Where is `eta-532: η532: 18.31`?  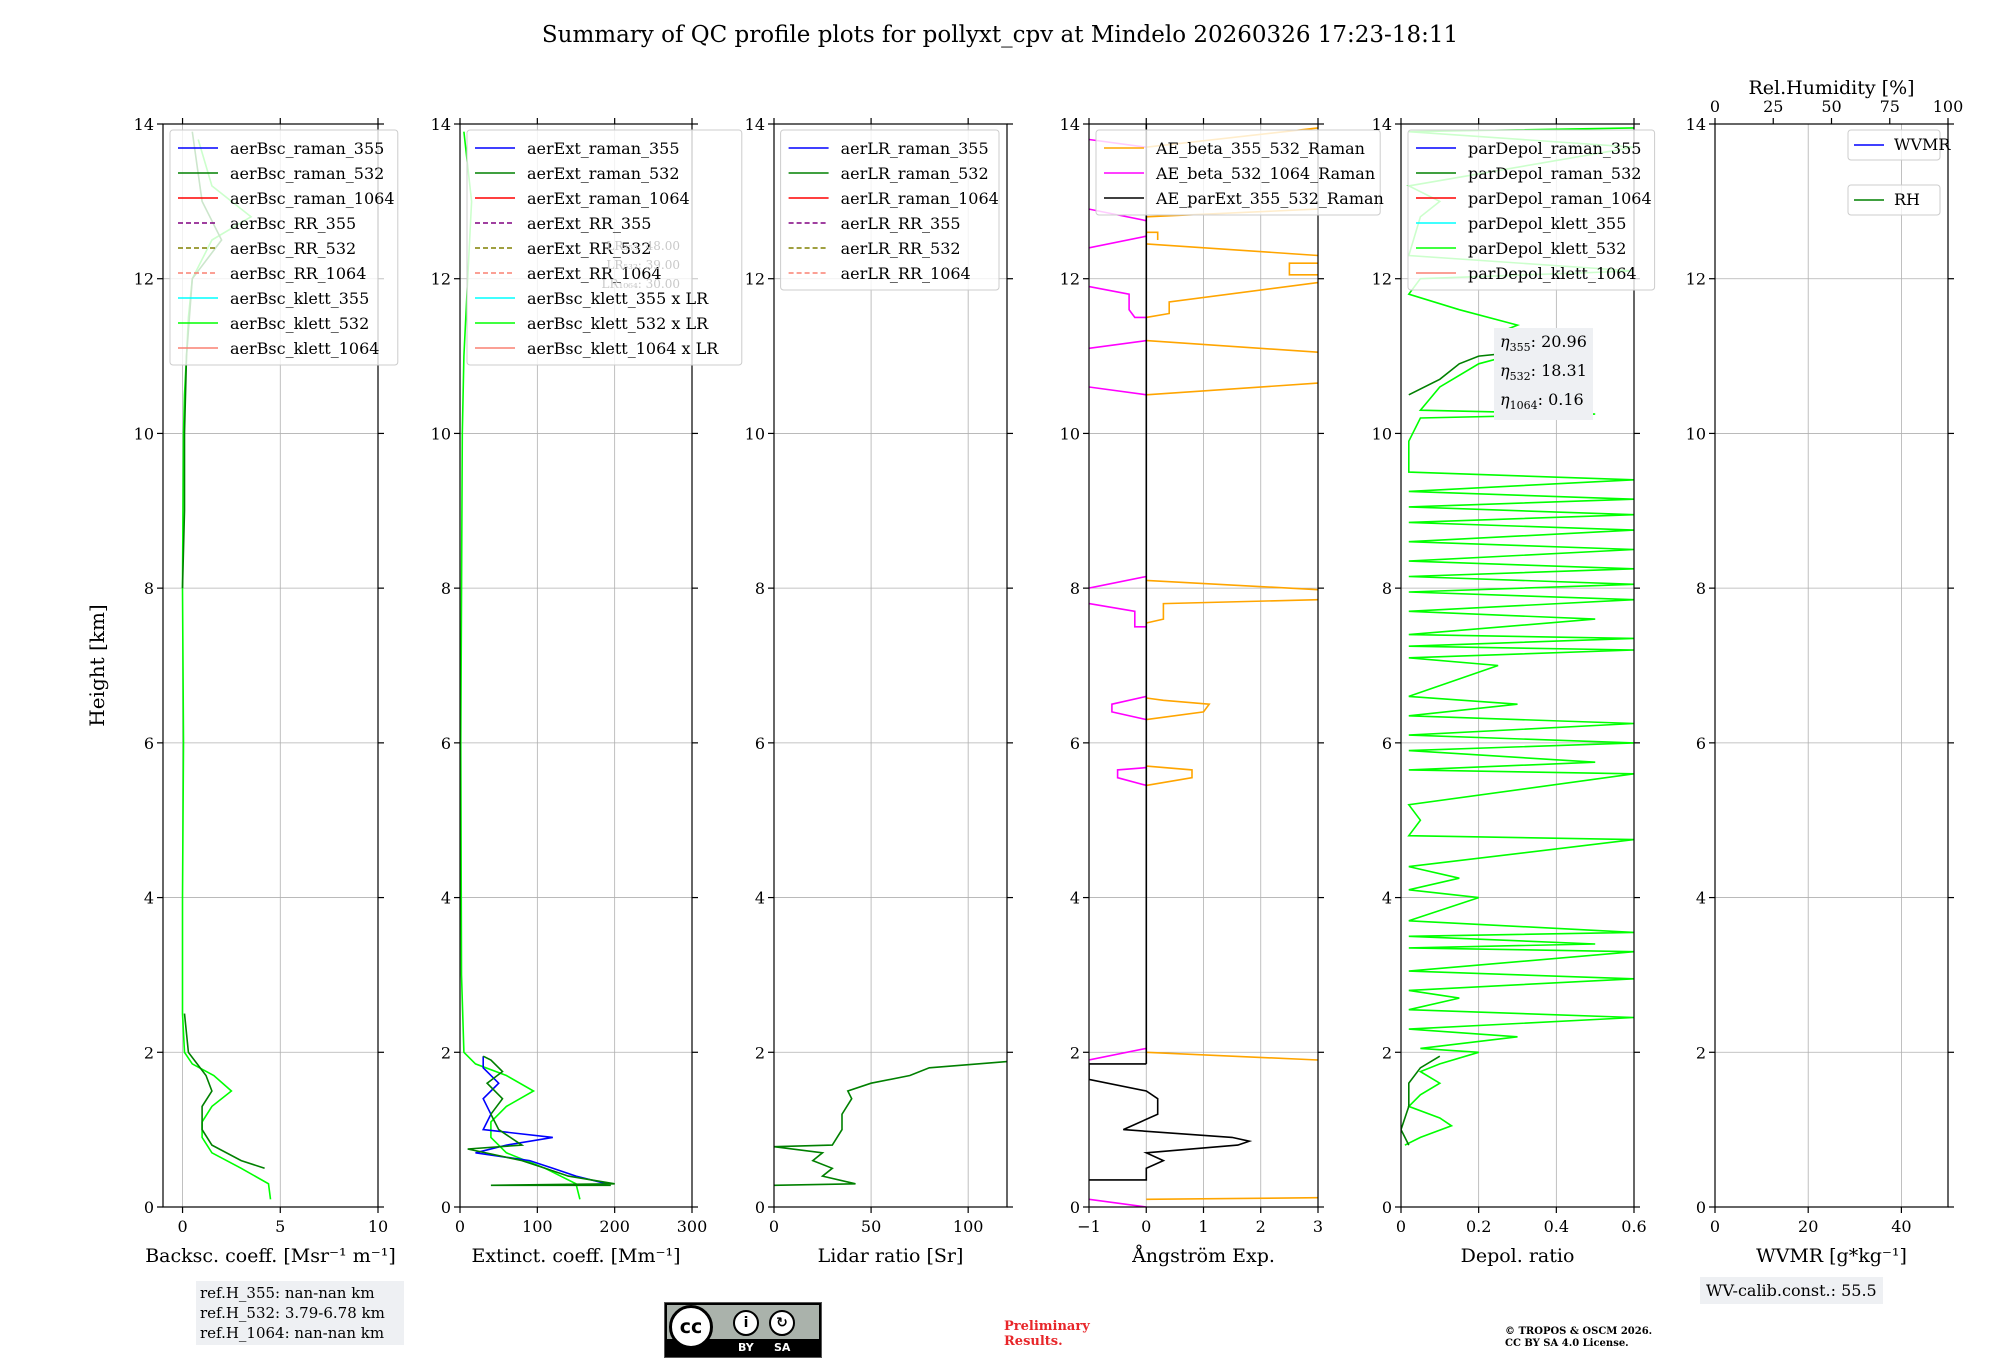 eta-532: η532: 18.31 is located at coordinates (1543, 372).